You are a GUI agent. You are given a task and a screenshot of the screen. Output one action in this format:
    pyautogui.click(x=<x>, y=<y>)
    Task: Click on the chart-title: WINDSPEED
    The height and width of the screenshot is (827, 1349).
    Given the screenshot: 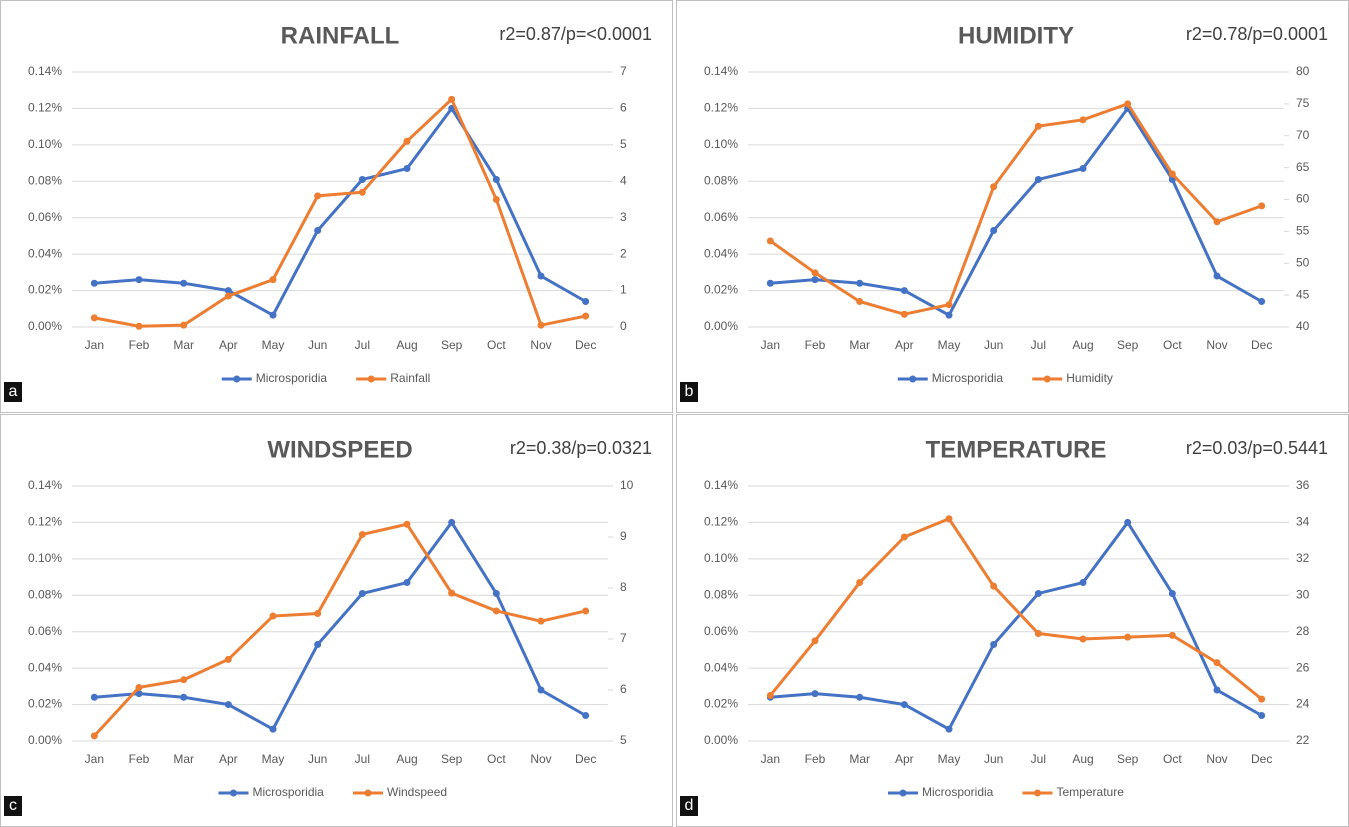 What is the action you would take?
    pyautogui.click(x=339, y=449)
    